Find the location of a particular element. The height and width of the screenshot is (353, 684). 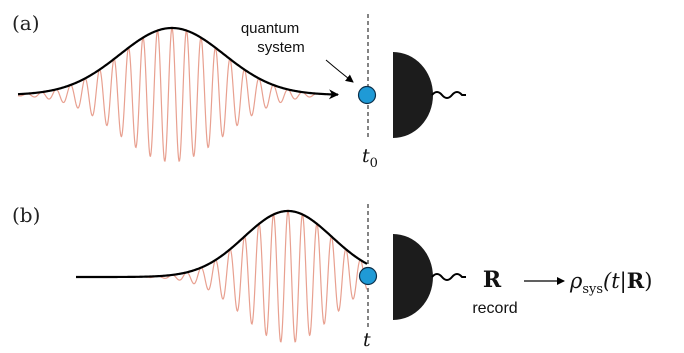

conditional-state-label: ρsys(t|R) is located at coordinates (610, 282).